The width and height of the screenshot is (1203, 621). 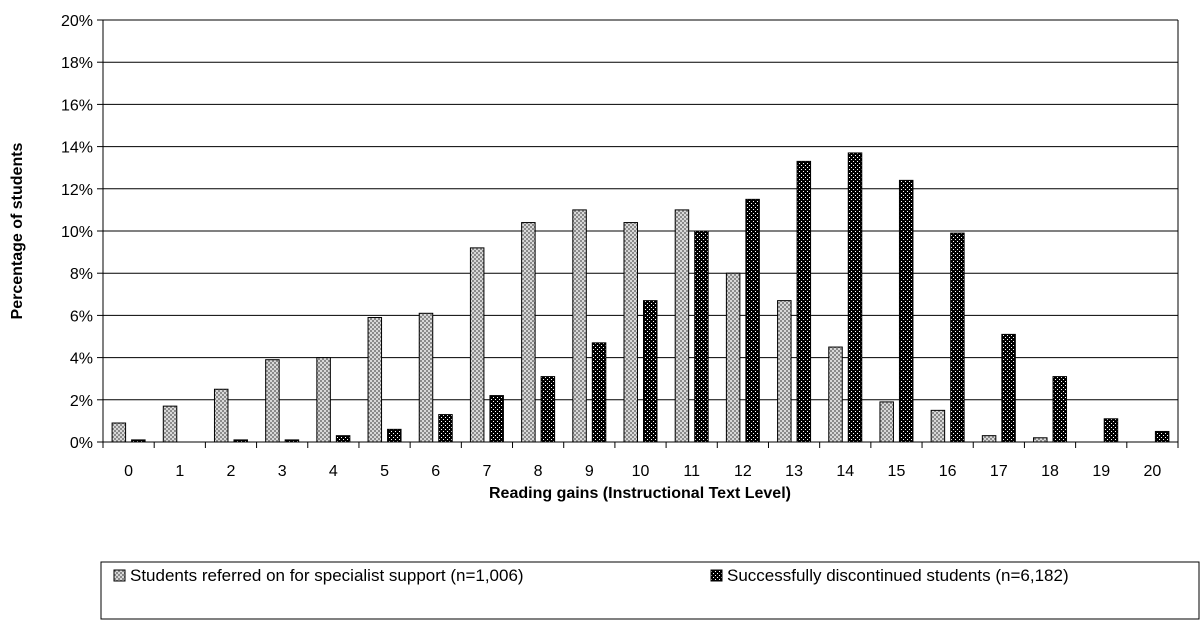 I want to click on x-tick-label: 1, so click(x=179, y=471).